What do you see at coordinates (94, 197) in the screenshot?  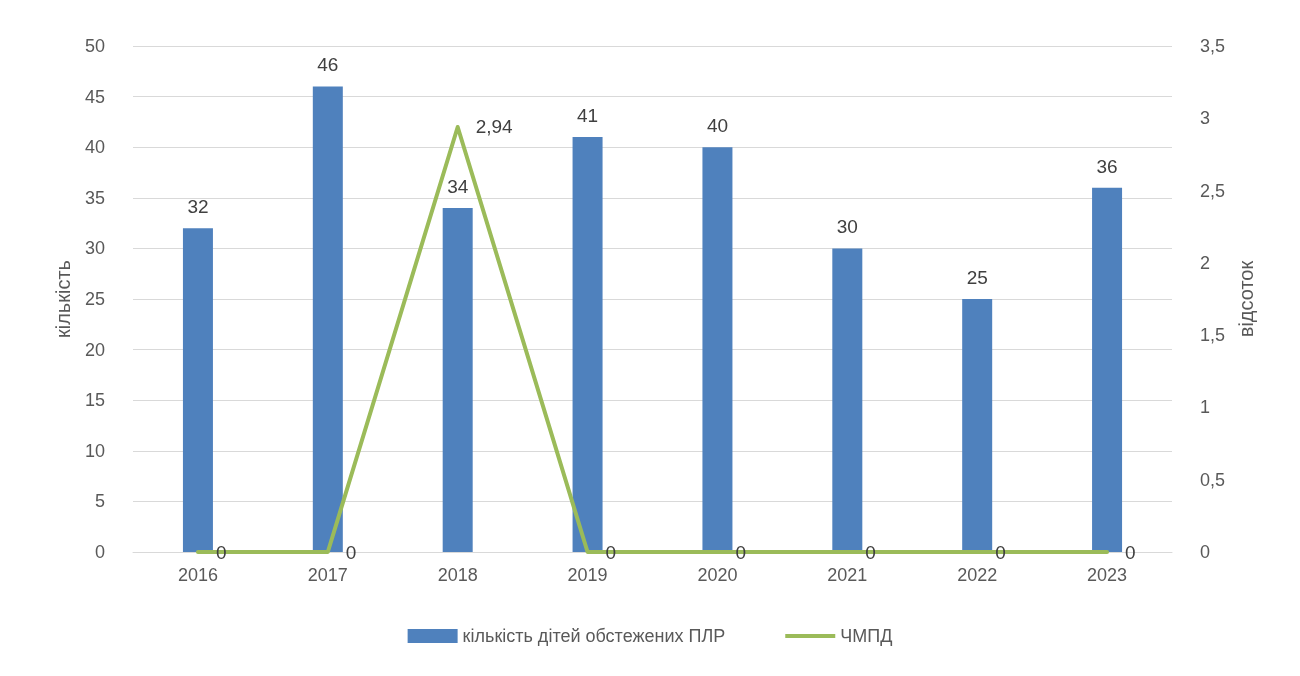 I see `y-tick-label: 35` at bounding box center [94, 197].